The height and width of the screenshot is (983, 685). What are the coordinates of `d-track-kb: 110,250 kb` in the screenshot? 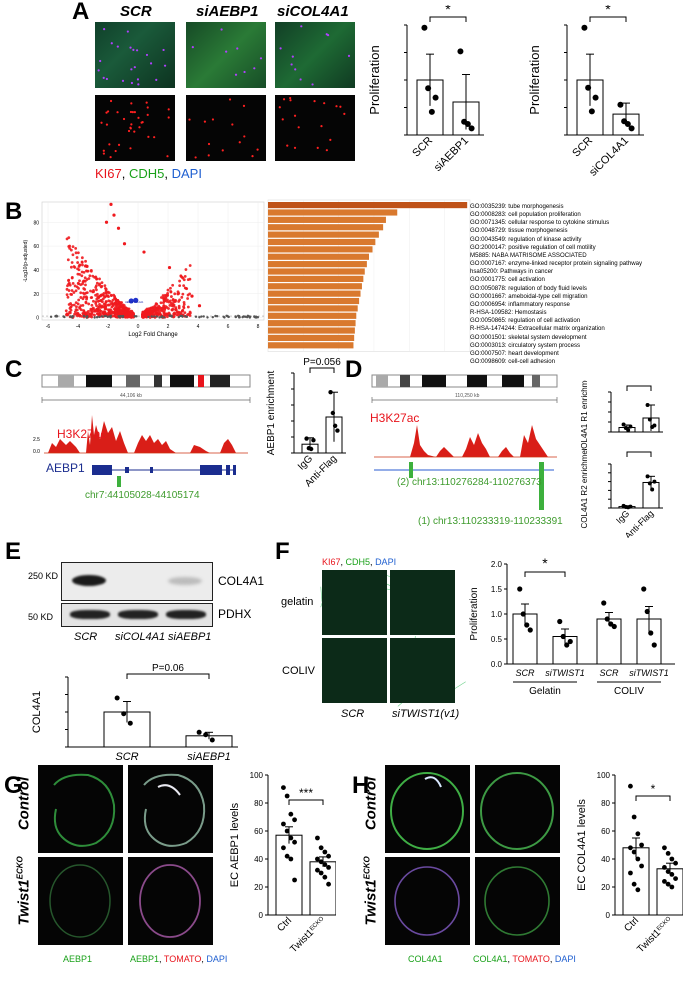 It's located at (467, 396).